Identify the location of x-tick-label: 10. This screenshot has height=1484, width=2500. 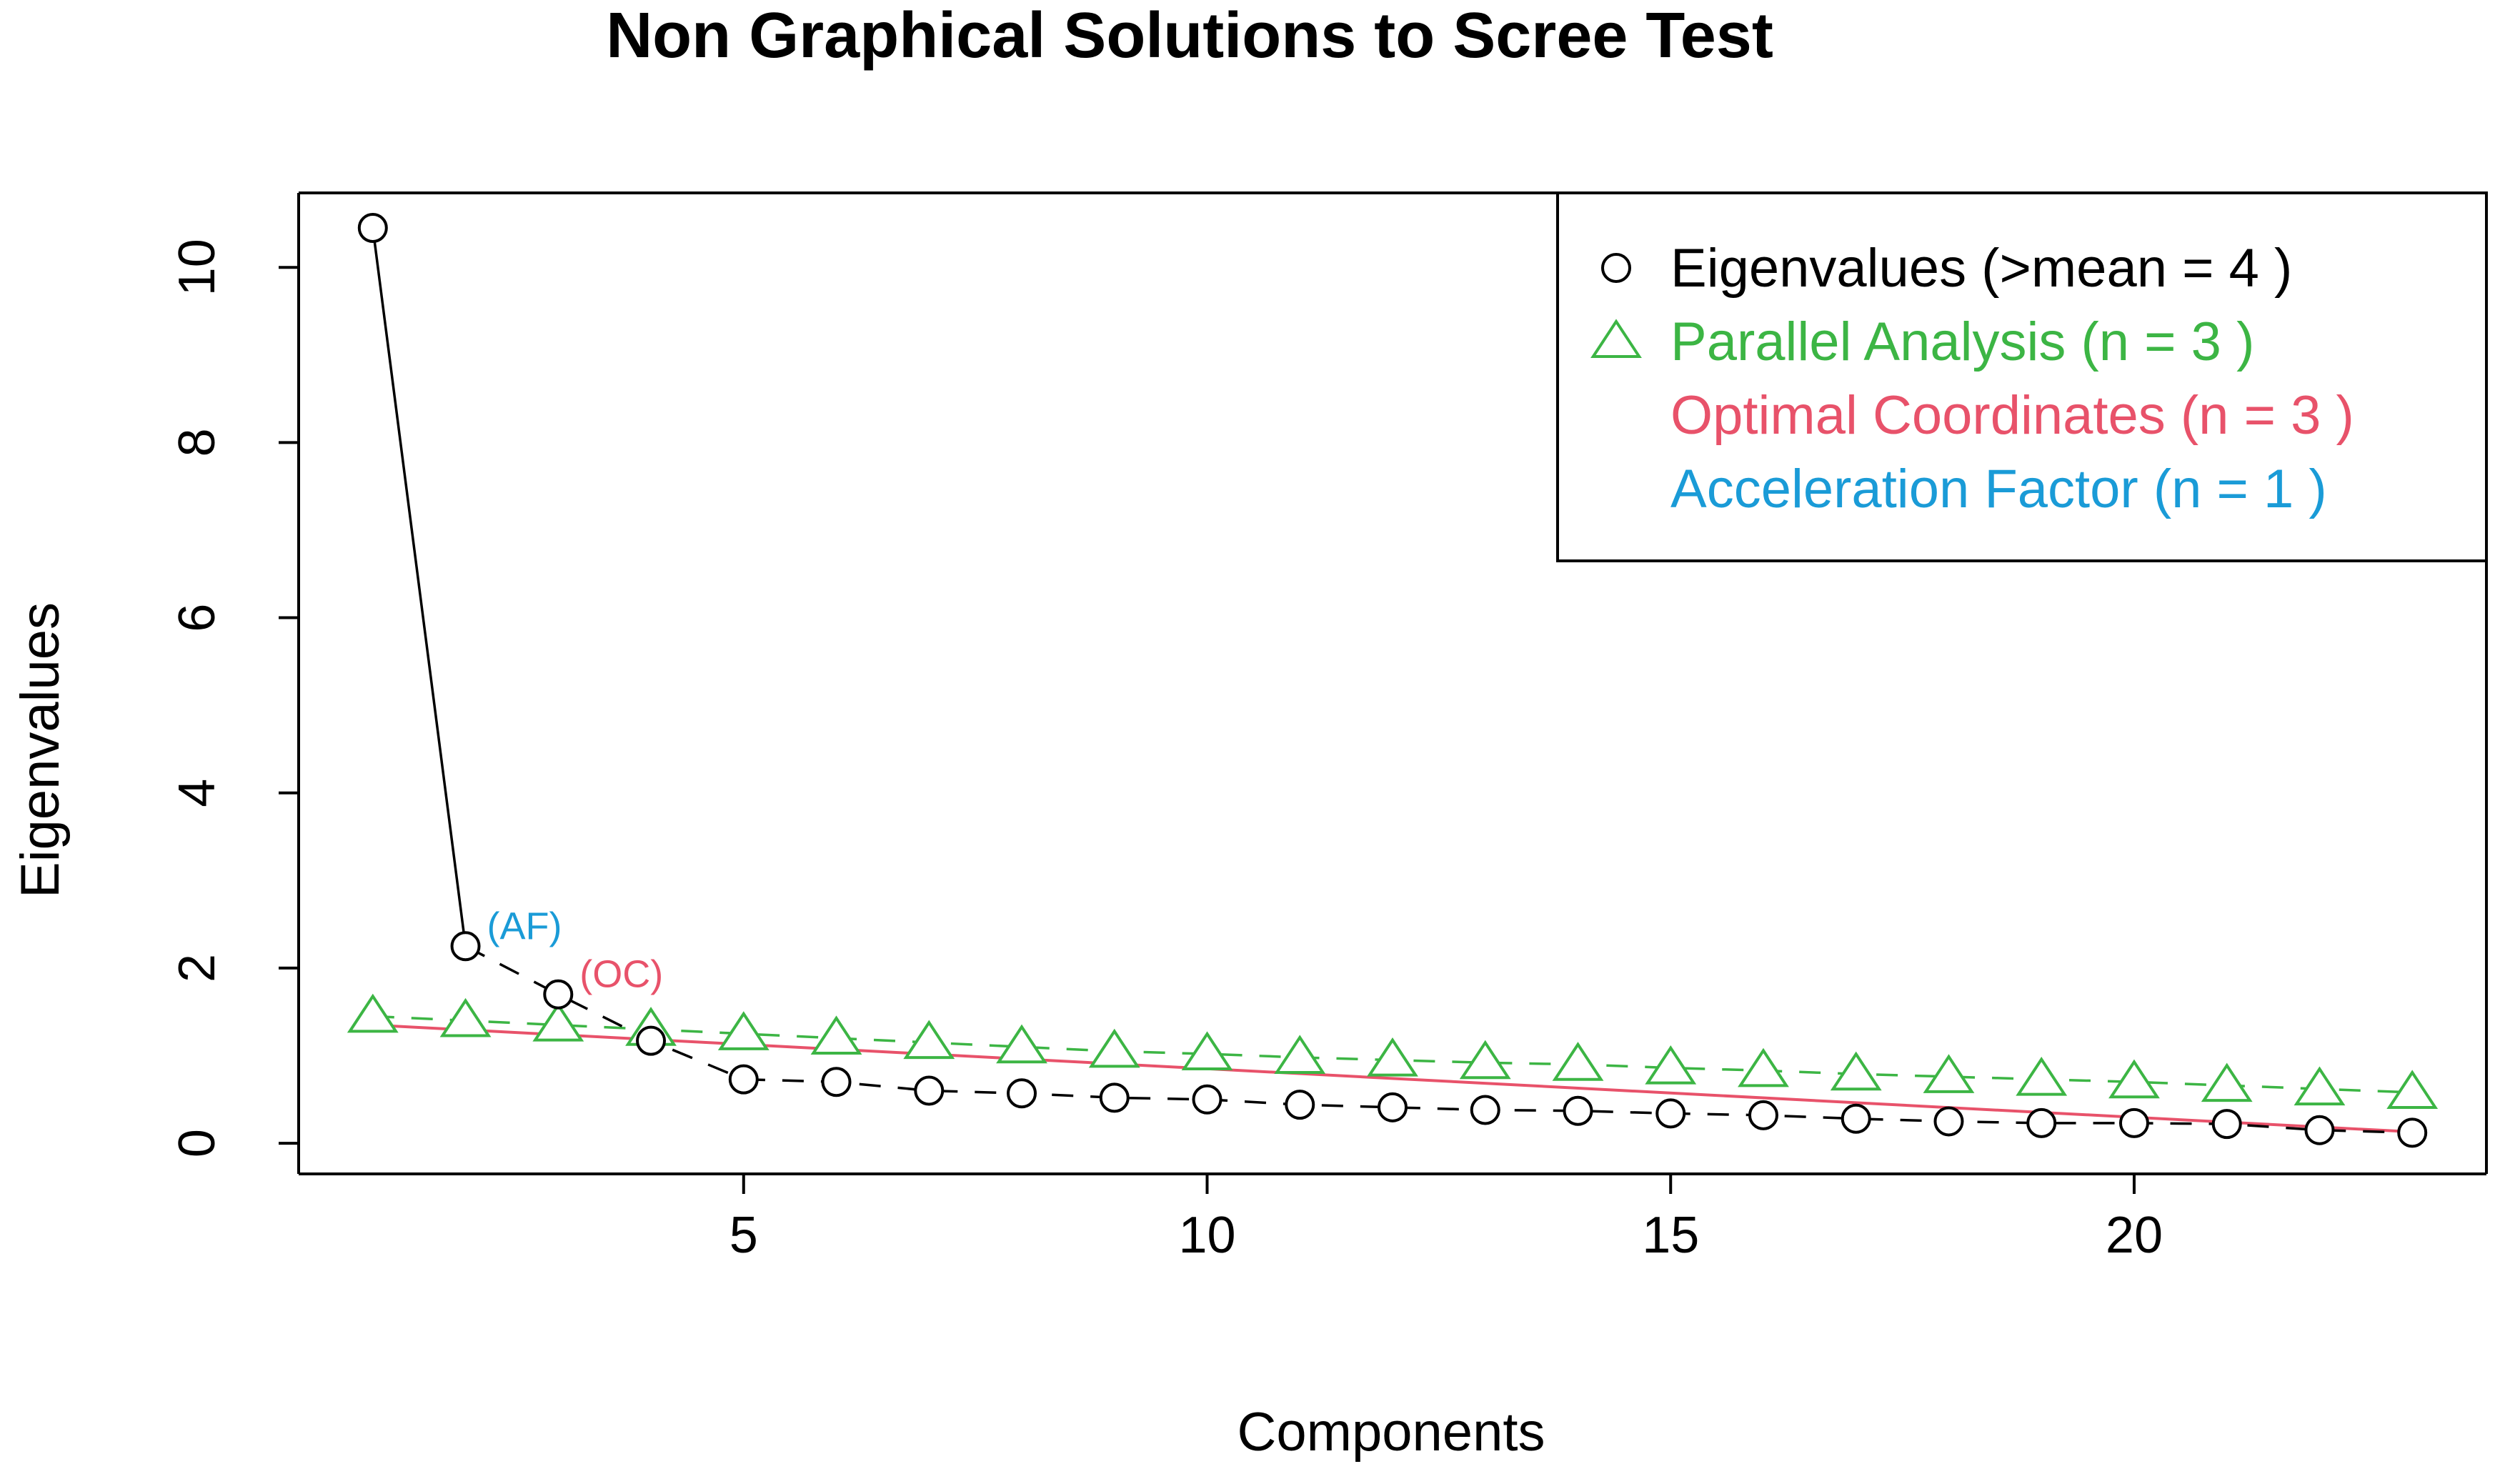
(1206, 1235).